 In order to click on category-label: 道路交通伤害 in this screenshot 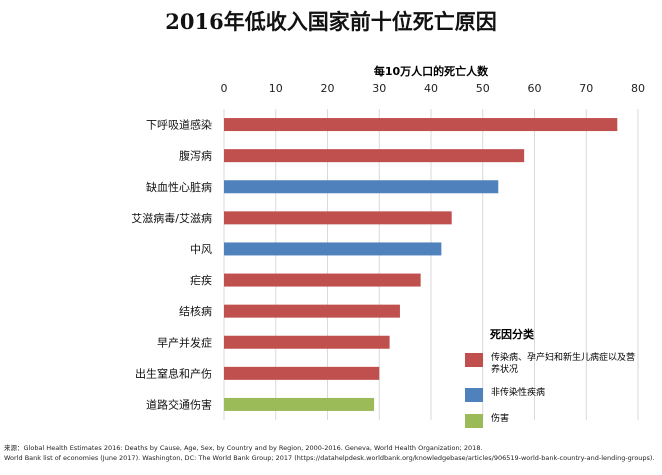, I will do `click(179, 404)`.